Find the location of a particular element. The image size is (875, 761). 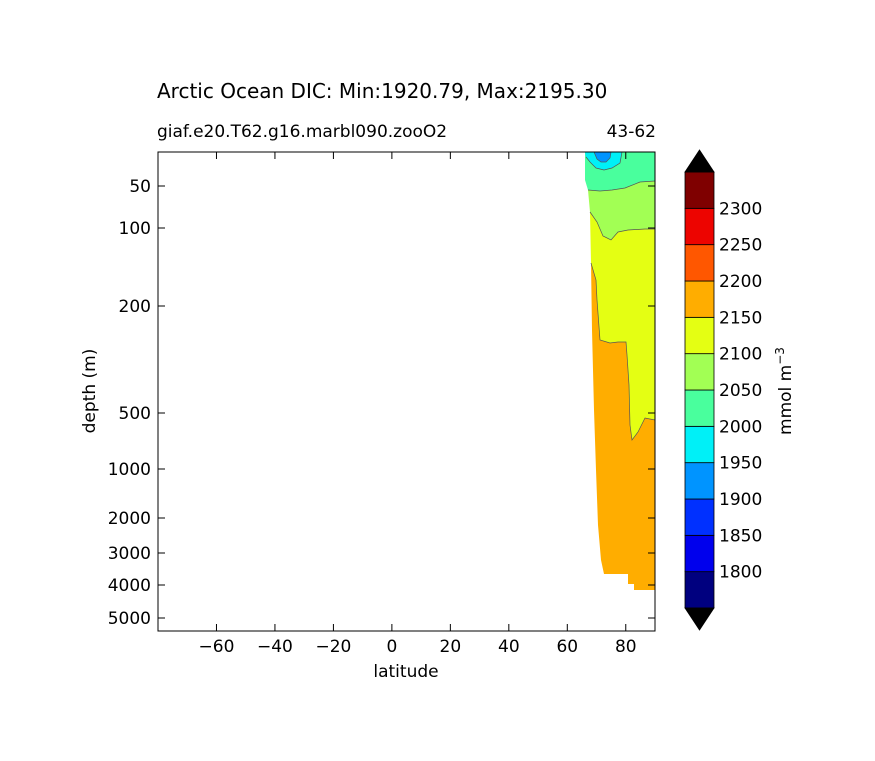

x-tick-label: −60 is located at coordinates (217, 647).